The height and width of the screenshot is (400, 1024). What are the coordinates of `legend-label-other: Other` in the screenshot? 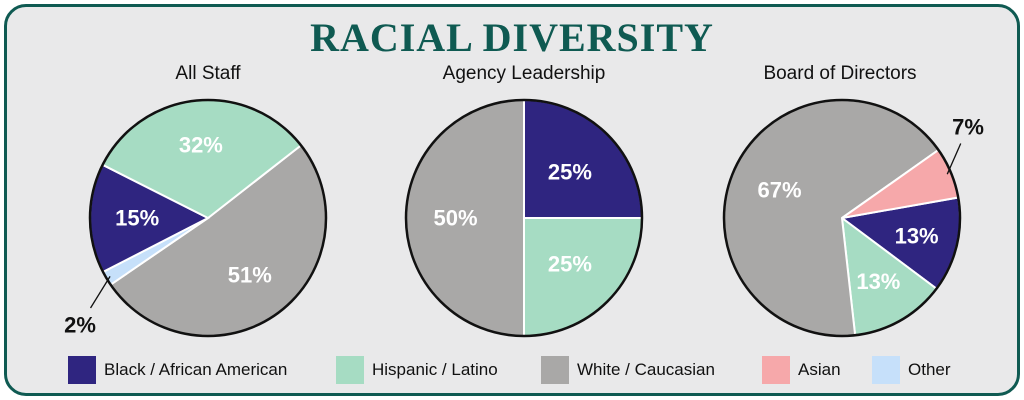 It's located at (929, 369).